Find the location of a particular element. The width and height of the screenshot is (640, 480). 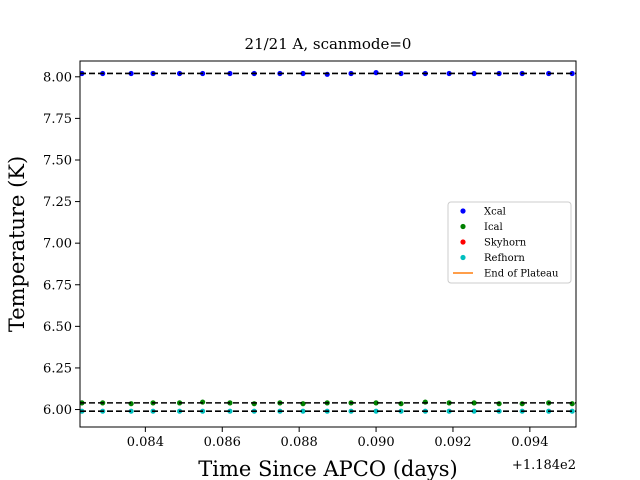

y-tick-label: 7.25 is located at coordinates (57, 202).